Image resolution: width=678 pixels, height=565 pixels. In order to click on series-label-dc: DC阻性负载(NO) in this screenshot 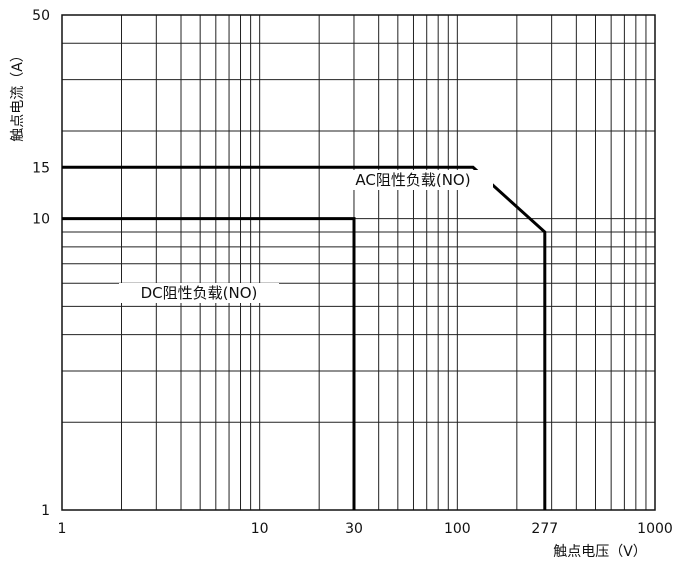, I will do `click(199, 293)`.